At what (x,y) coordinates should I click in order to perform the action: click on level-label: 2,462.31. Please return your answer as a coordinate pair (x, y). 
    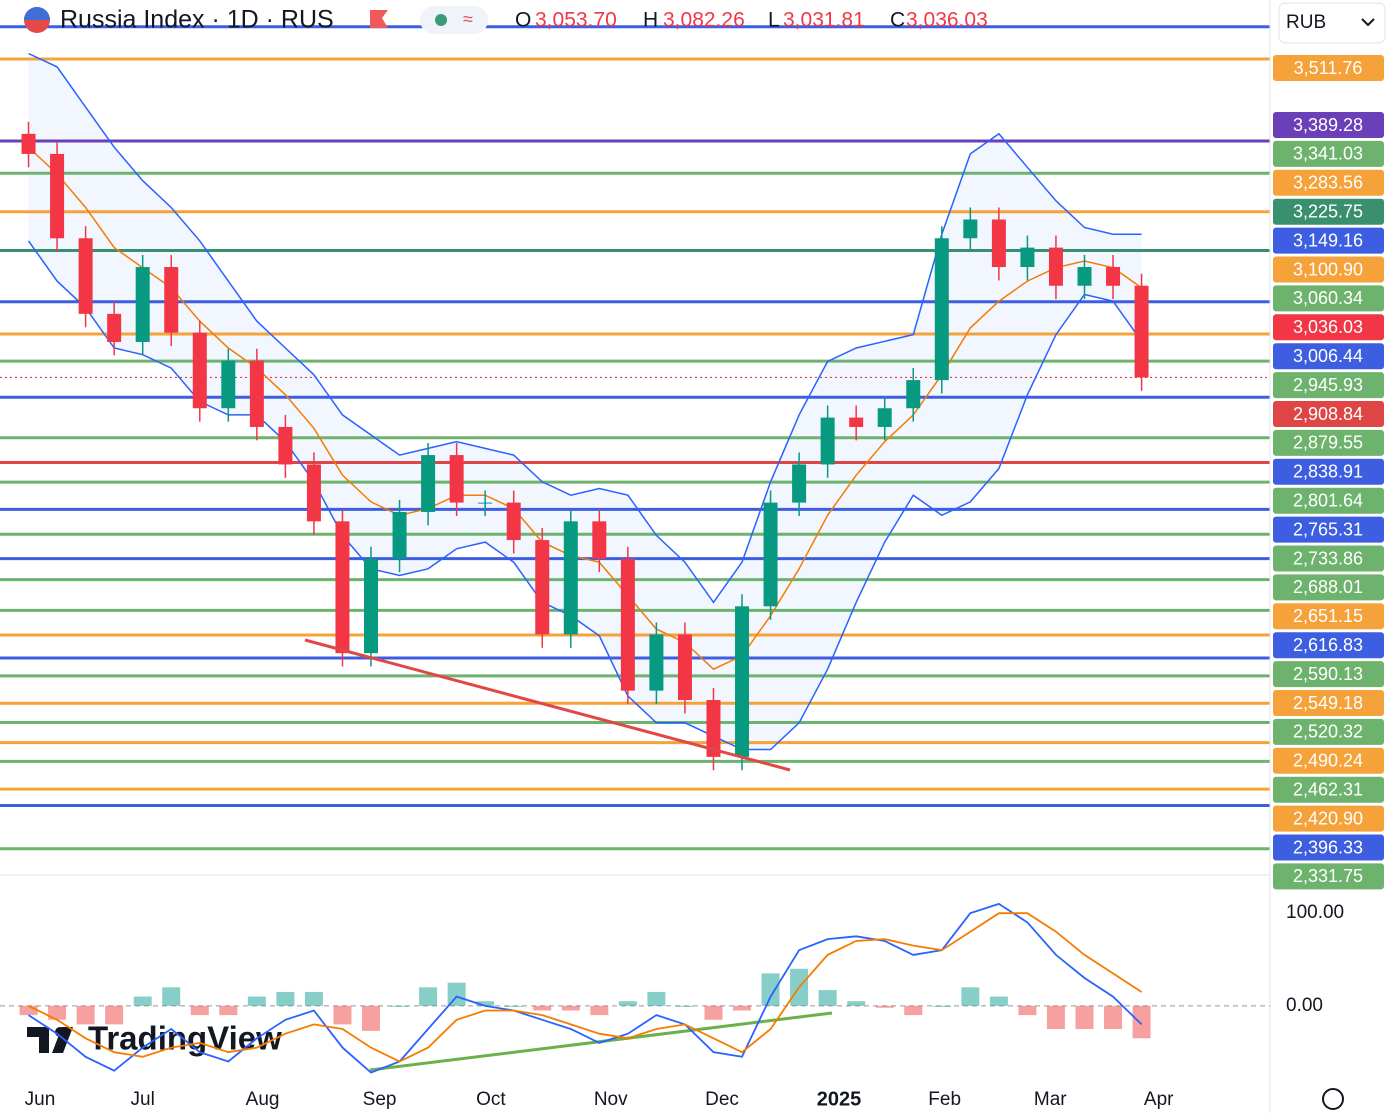
    Looking at the image, I should click on (1328, 789).